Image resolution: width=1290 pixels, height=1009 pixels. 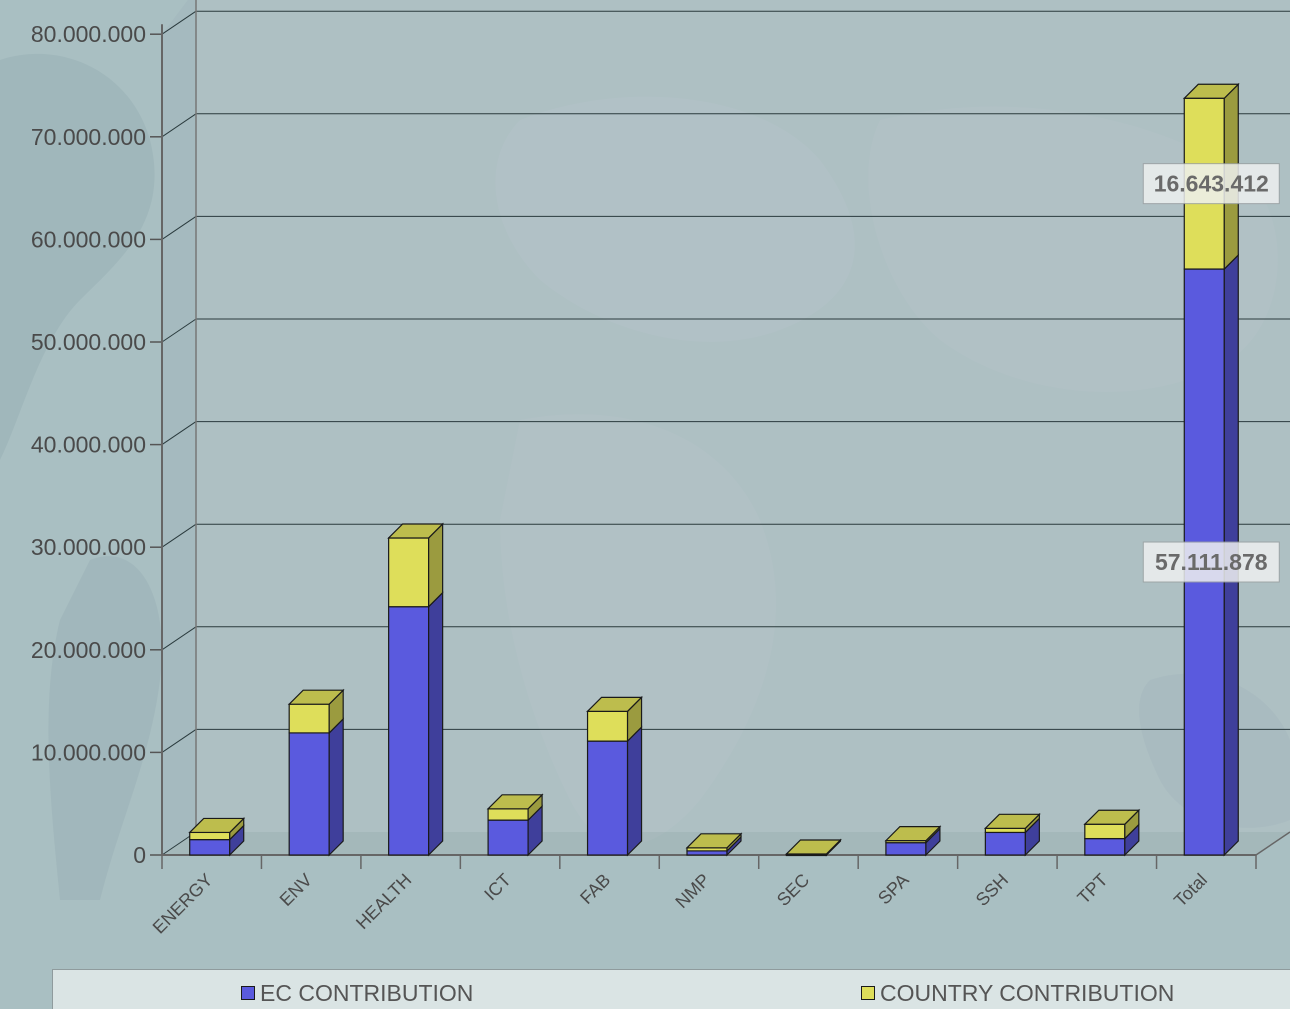 What do you see at coordinates (638, 629) in the screenshot?
I see `map-shape-africa` at bounding box center [638, 629].